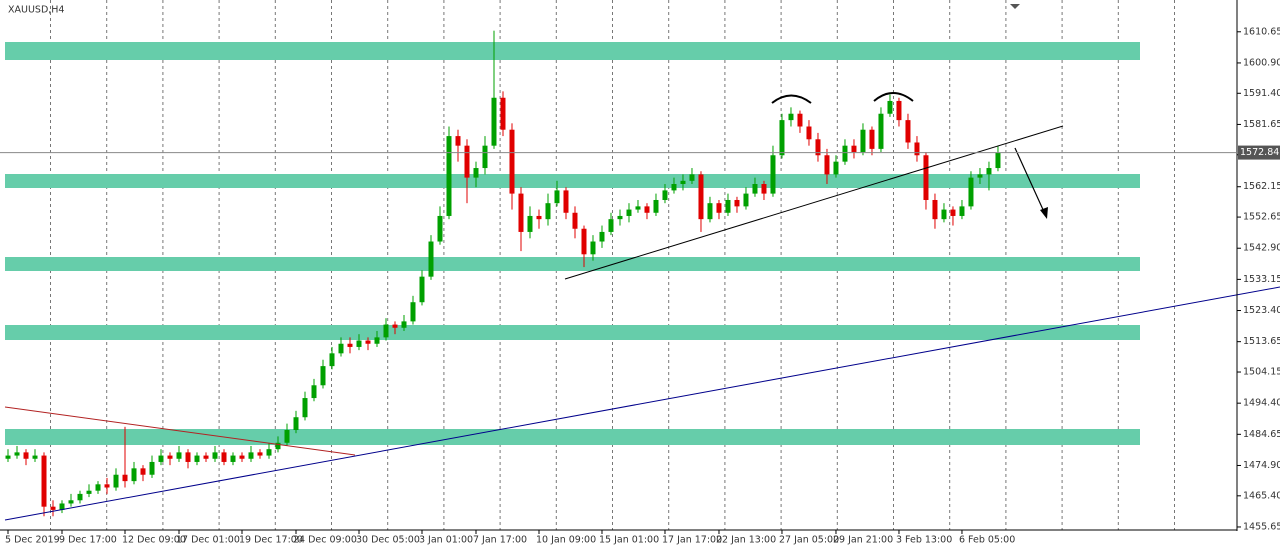 The width and height of the screenshot is (1280, 551). I want to click on x-tick-label: 9 Dec 17:00, so click(88, 540).